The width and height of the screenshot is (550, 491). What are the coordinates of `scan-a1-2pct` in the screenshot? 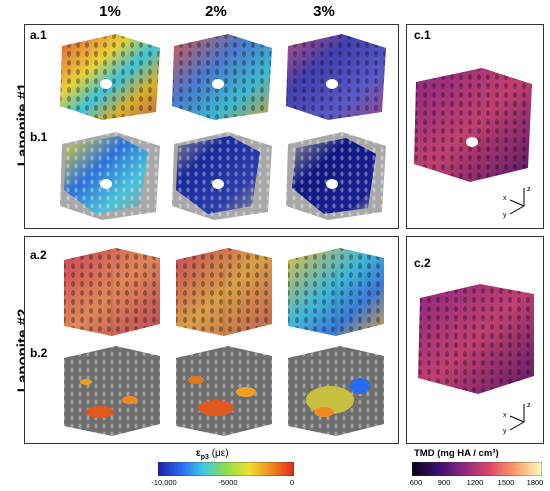 It's located at (222, 77).